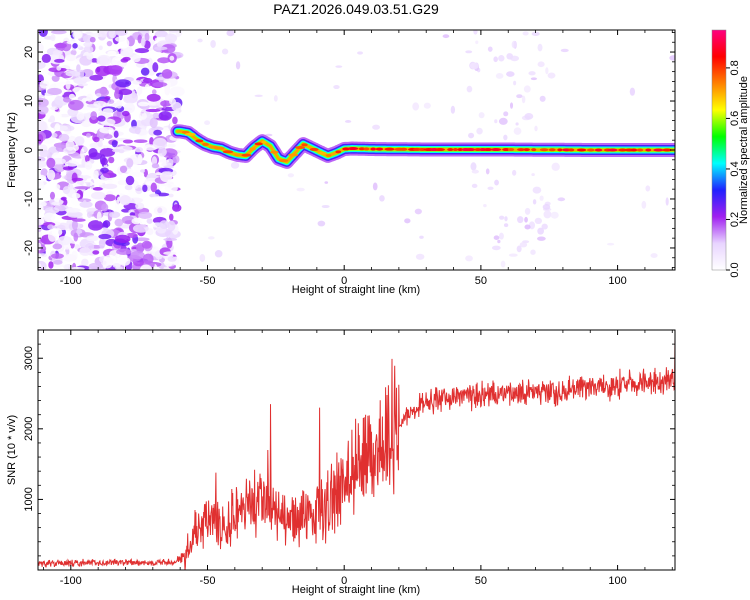 Image resolution: width=750 pixels, height=600 pixels. Describe the element at coordinates (29, 248) in the screenshot. I see `y-tick-label: -20` at that location.